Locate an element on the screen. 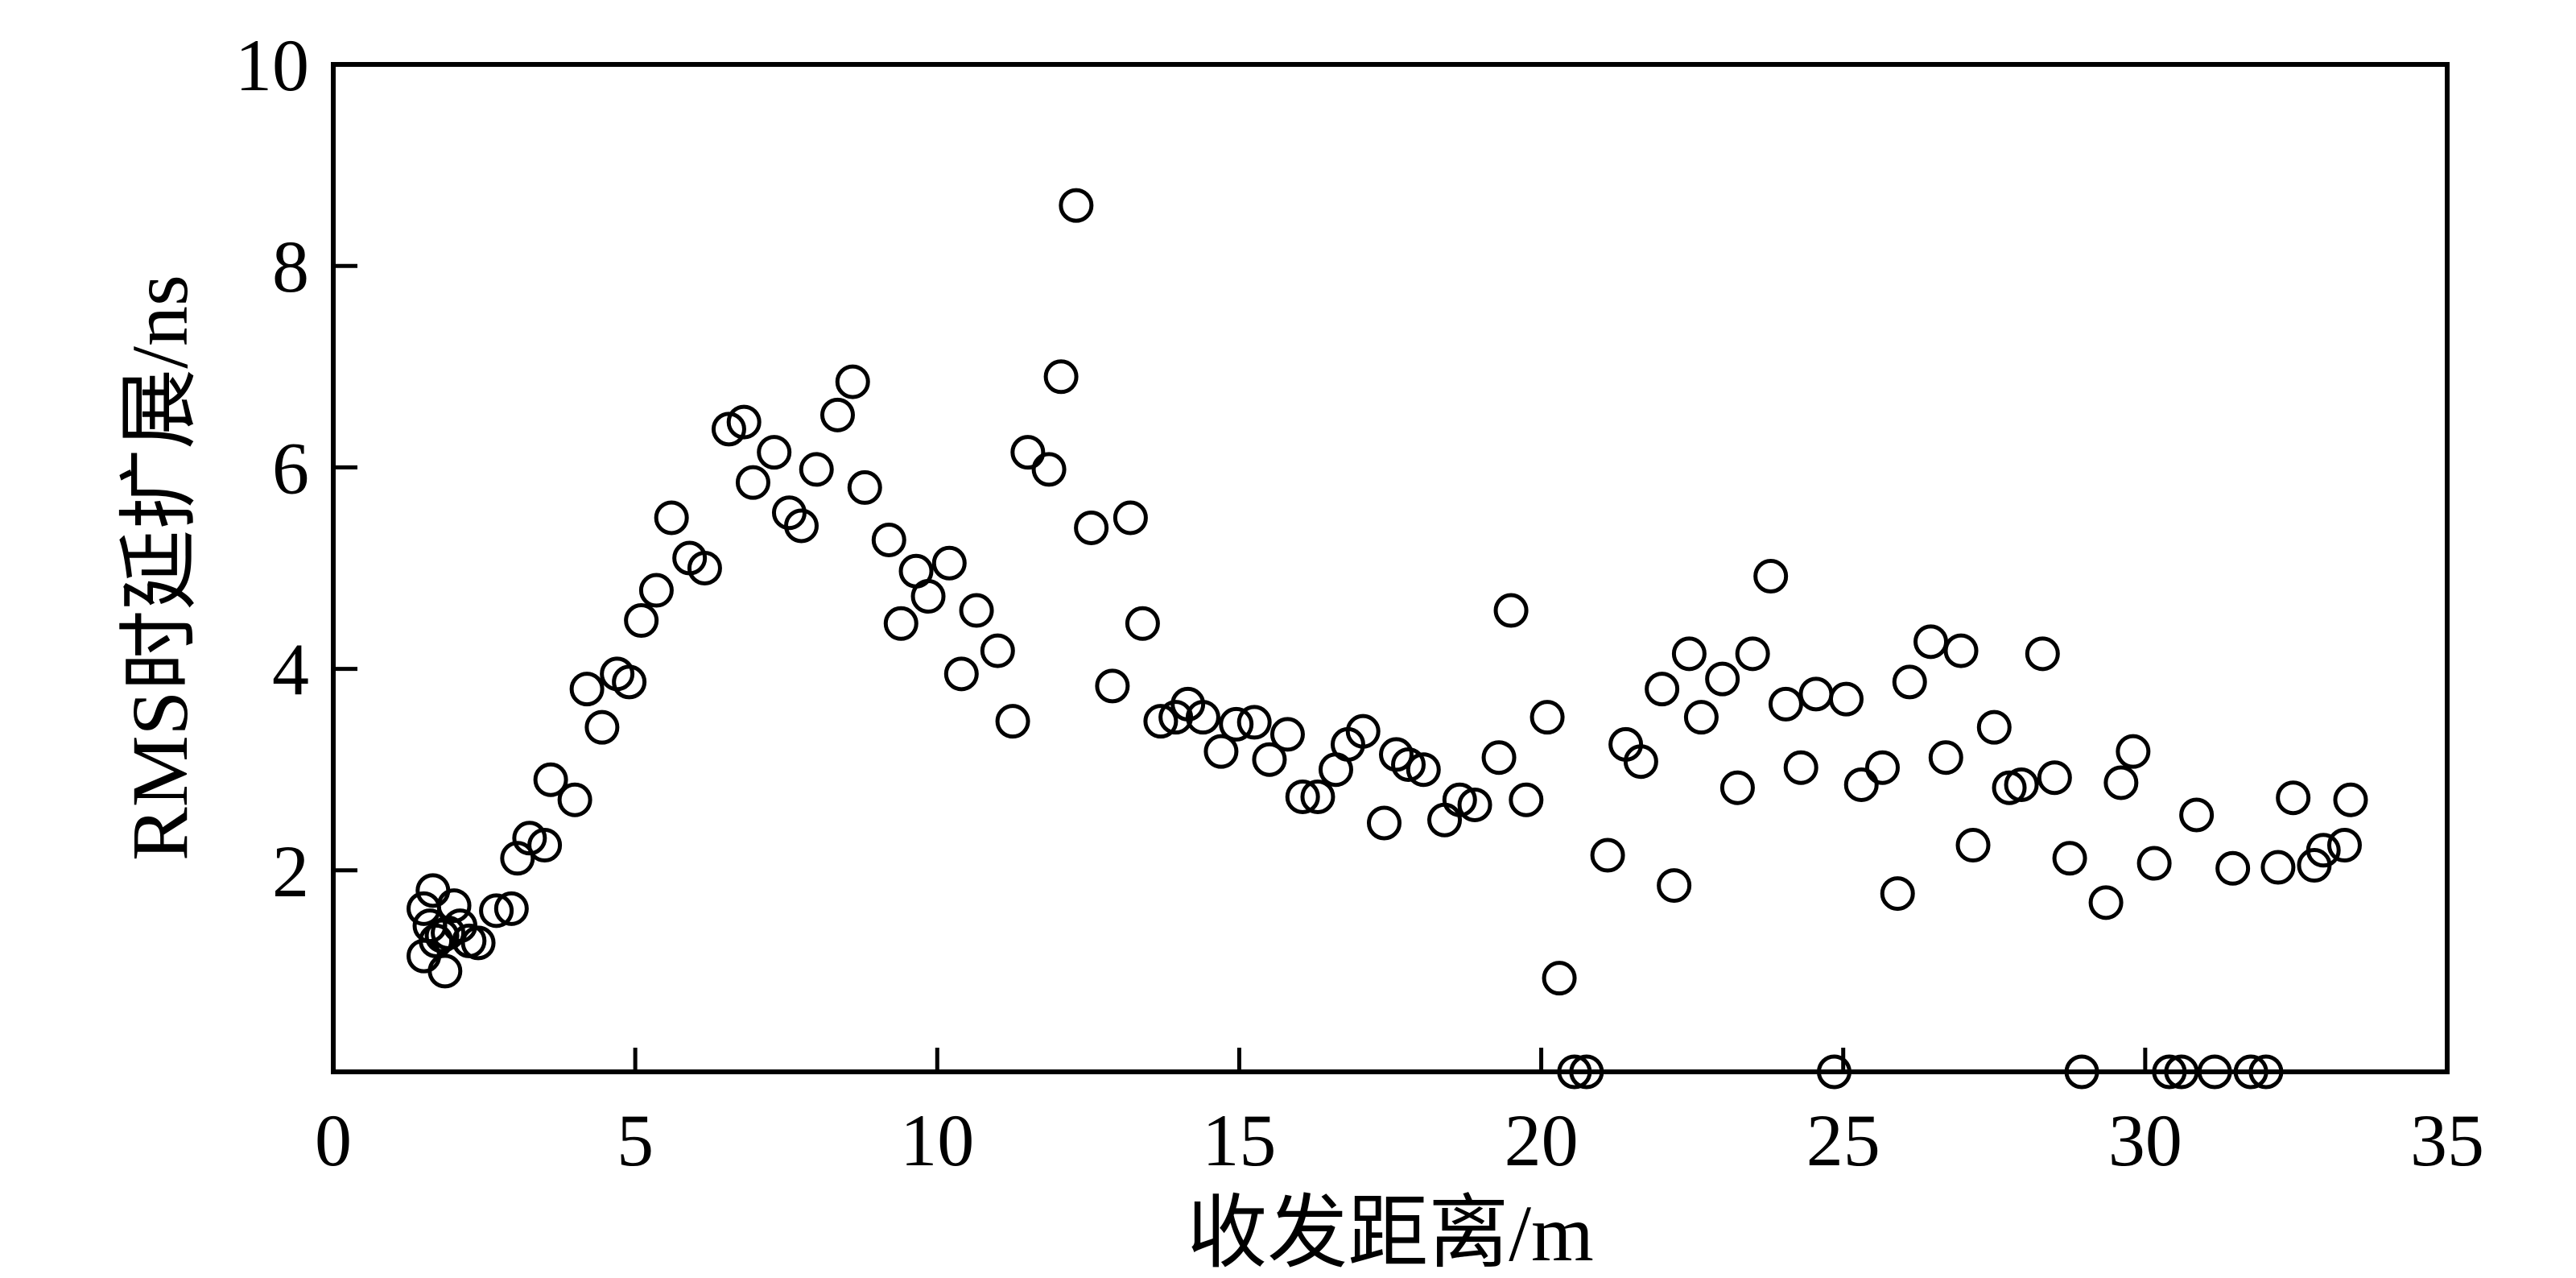 This screenshot has height=1278, width=2576. y-tick-label: 6 is located at coordinates (290, 468).